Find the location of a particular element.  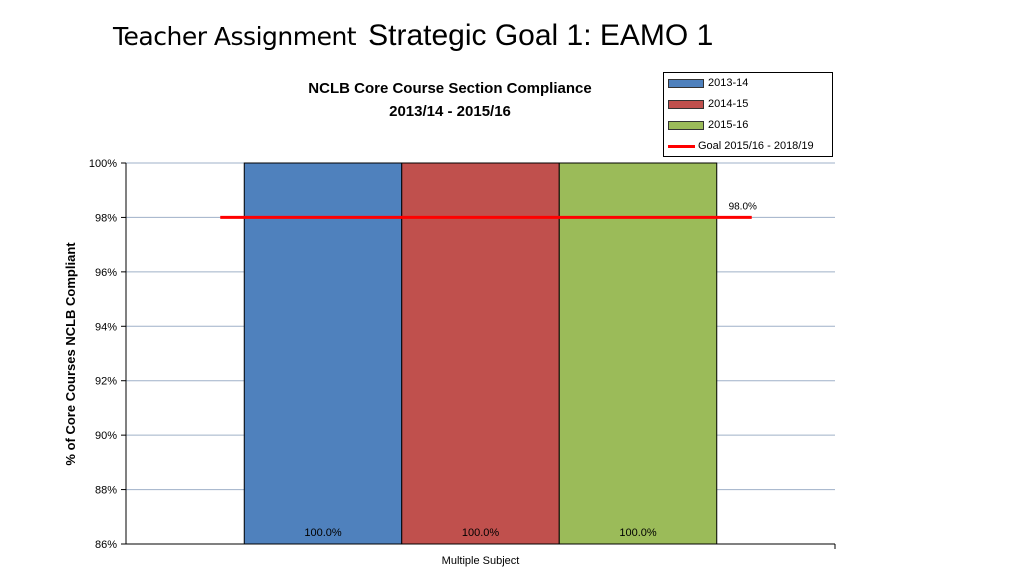

y-tick-label: 88% is located at coordinates (106, 491).